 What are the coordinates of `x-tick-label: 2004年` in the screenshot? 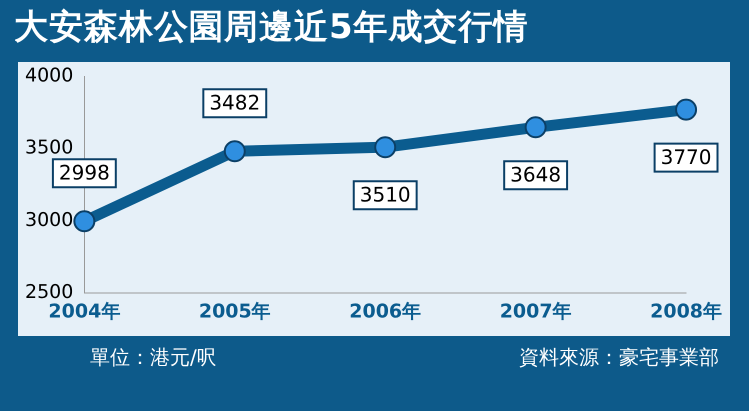 It's located at (84, 311).